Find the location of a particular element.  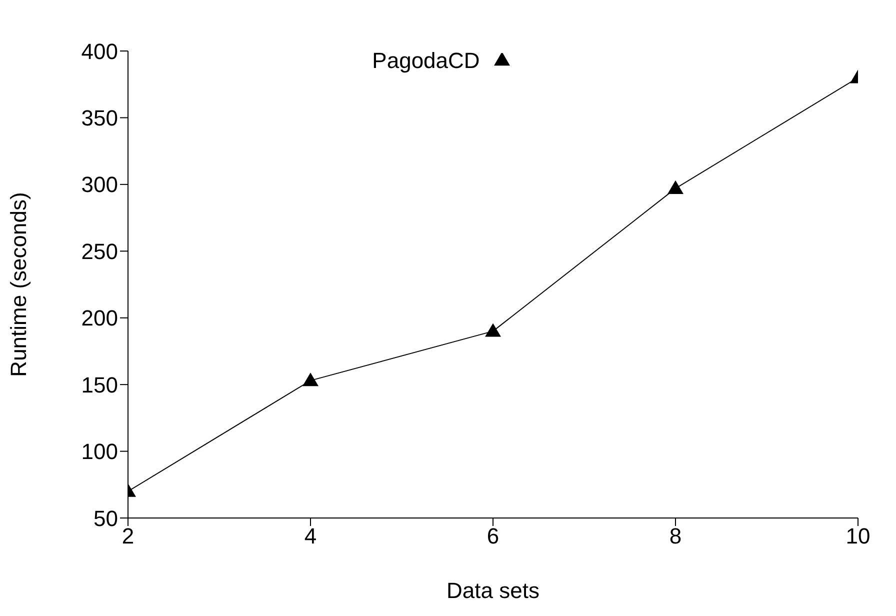

x-tick-label: 8 is located at coordinates (675, 536).